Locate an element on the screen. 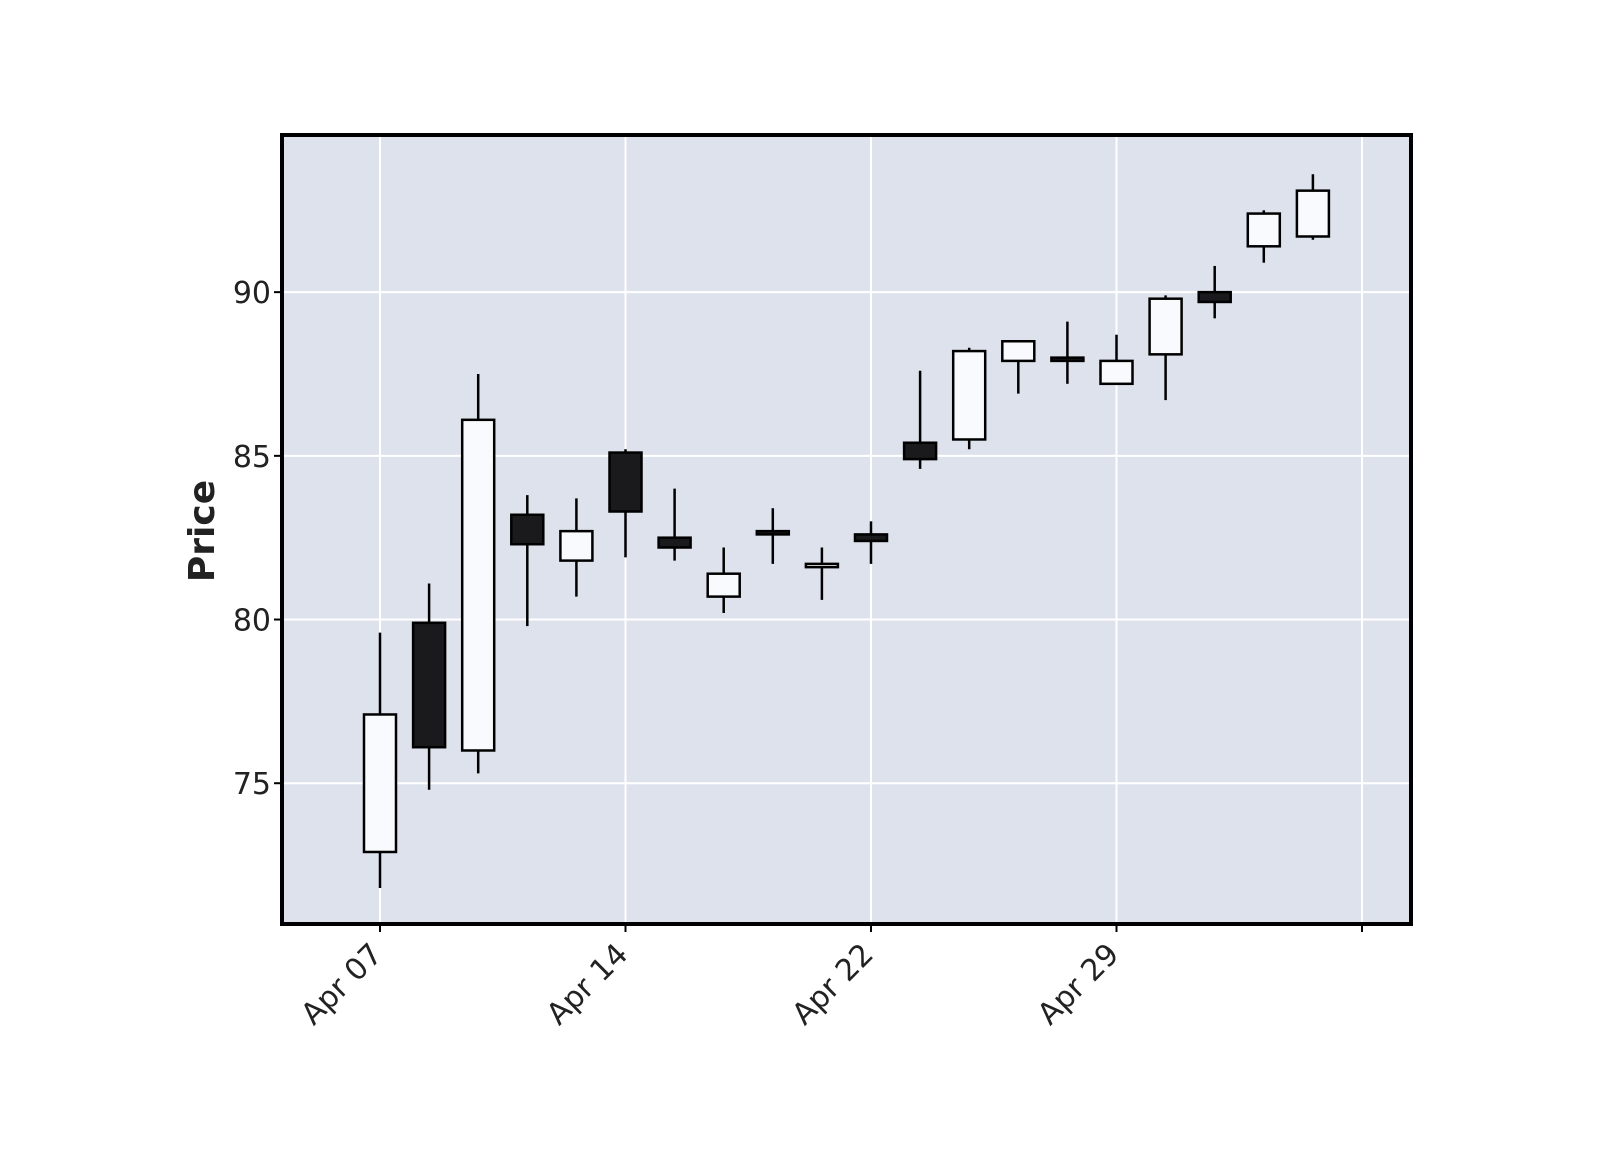 Image resolution: width=1600 pixels, height=1150 pixels. x-tick-label: Apr 07 is located at coordinates (341, 984).